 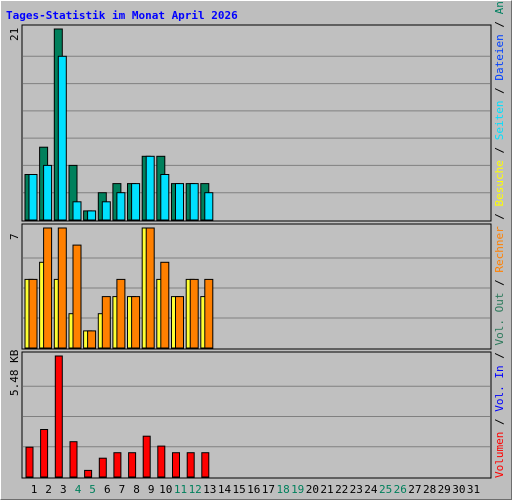 What do you see at coordinates (282, 489) in the screenshot?
I see `x-tick-label: 18` at bounding box center [282, 489].